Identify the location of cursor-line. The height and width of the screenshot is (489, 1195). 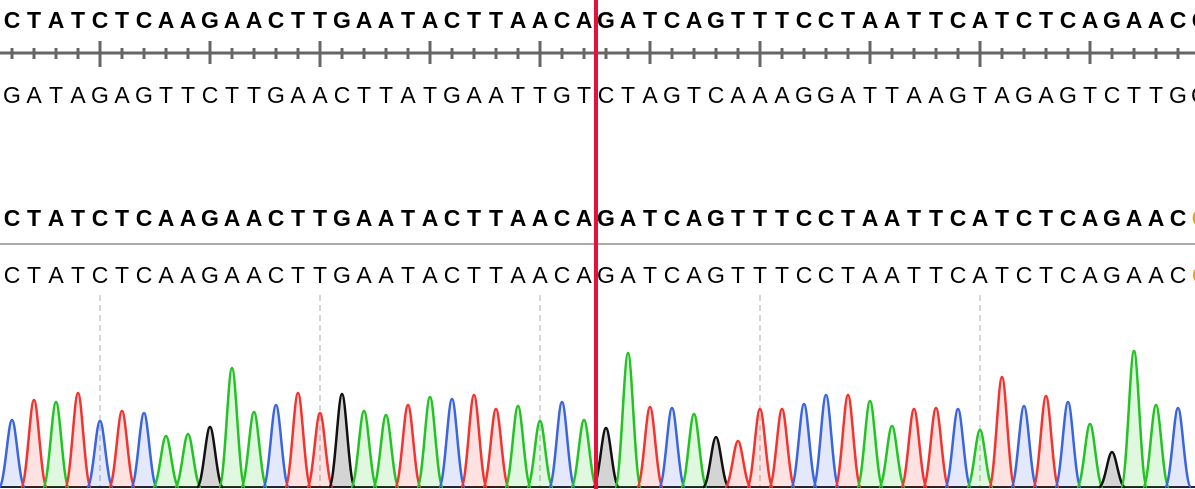
(596, 244).